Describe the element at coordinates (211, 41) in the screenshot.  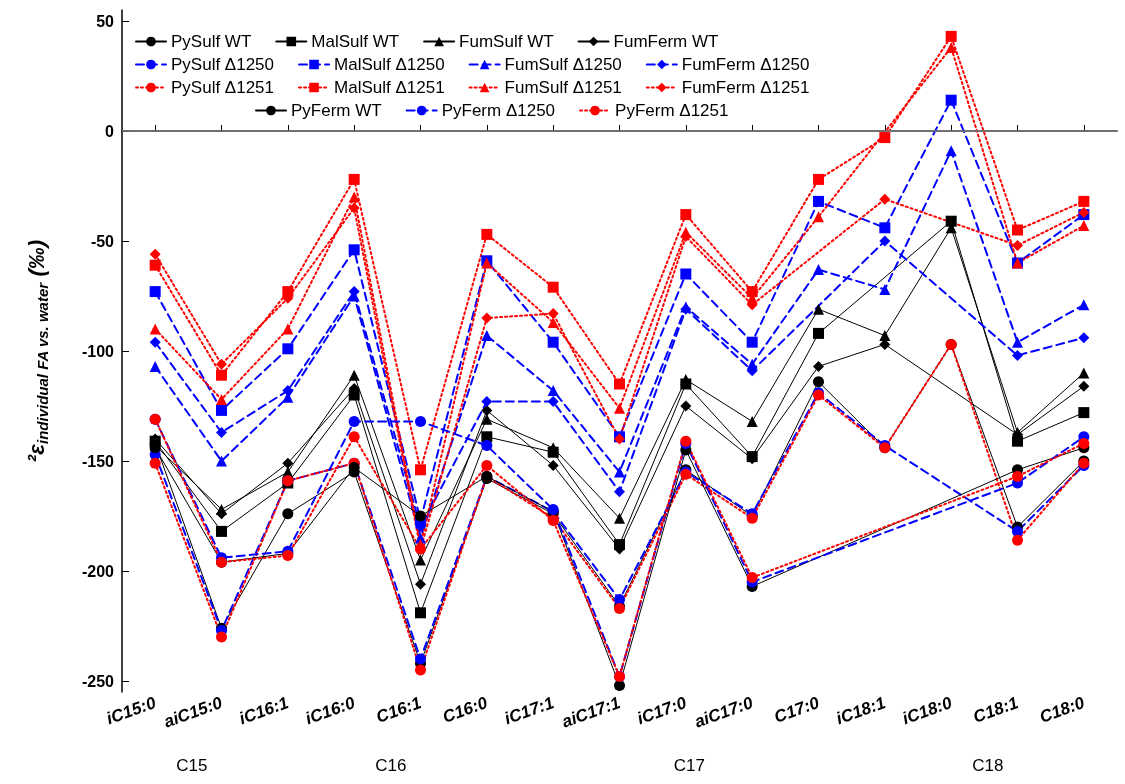
I see `legend-label: PySulf WT` at that location.